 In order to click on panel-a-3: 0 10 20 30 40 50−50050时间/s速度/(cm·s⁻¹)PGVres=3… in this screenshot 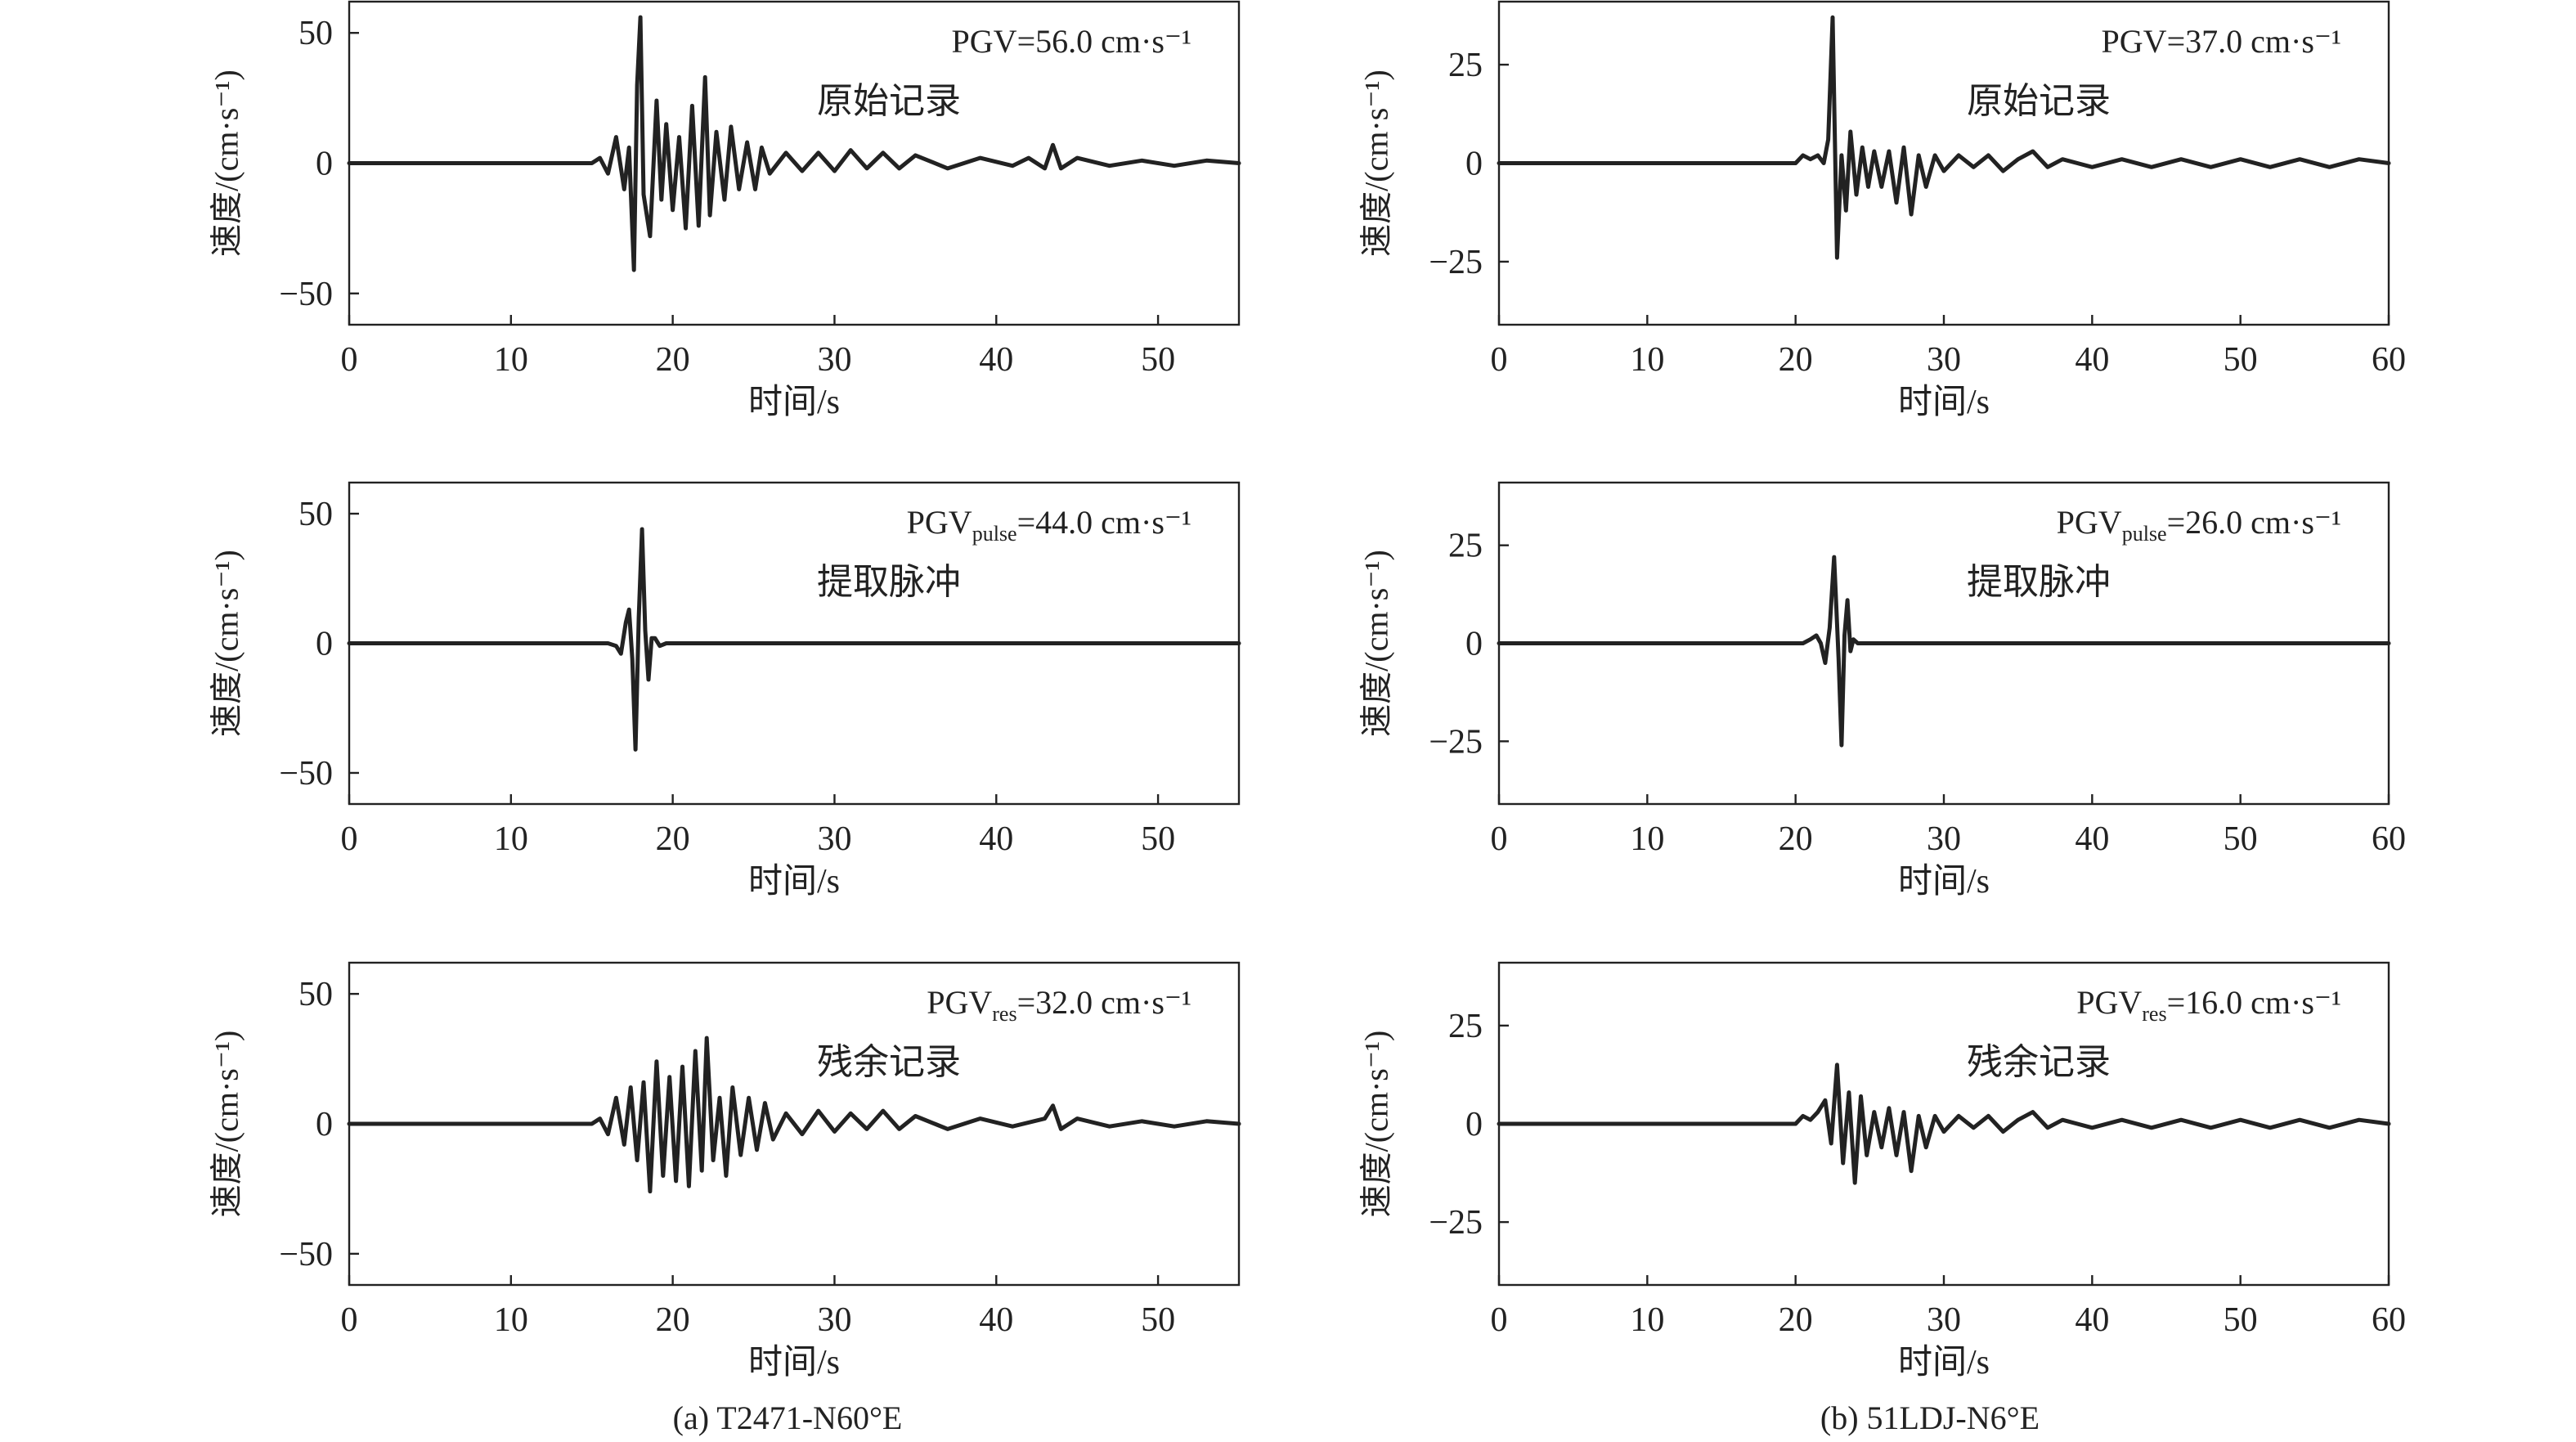, I will do `click(725, 1171)`.